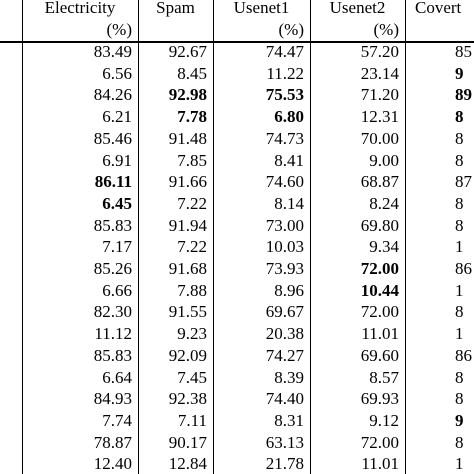 This screenshot has width=474, height=474. Describe the element at coordinates (261, 8) in the screenshot. I see `column-header: Usenet1` at that location.